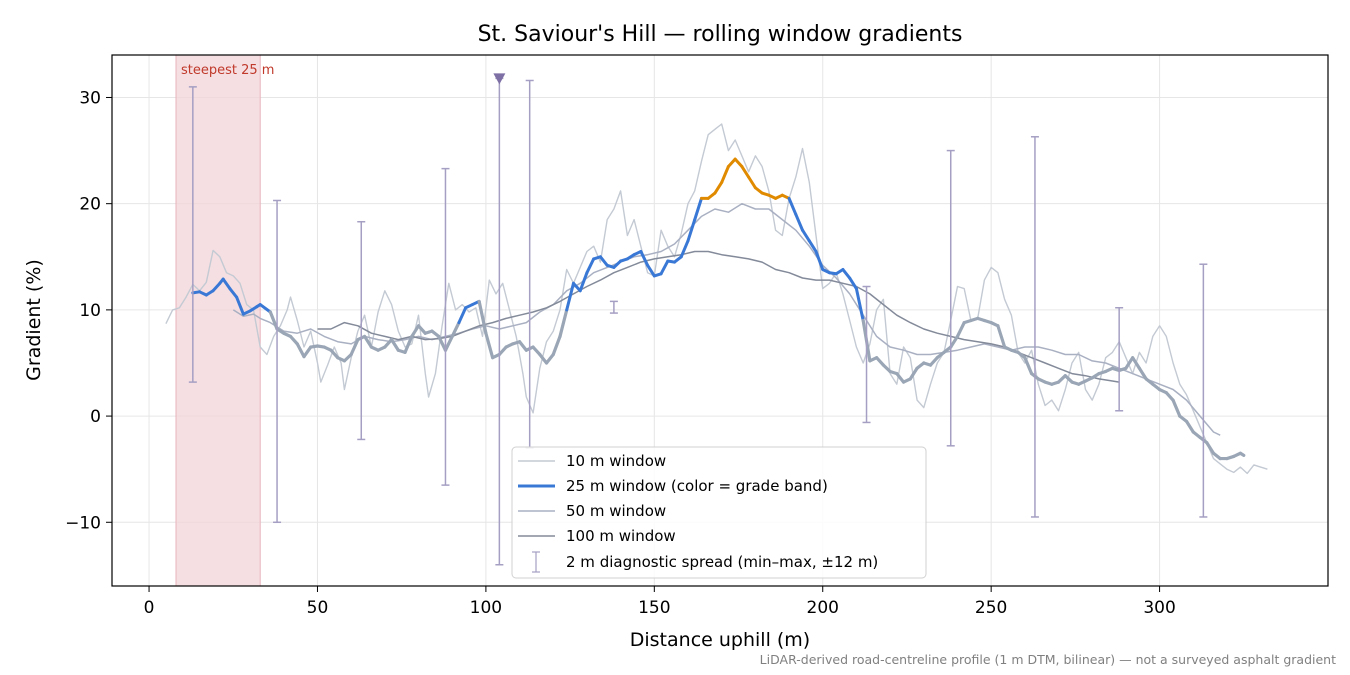  I want to click on steepest-band, so click(218, 320).